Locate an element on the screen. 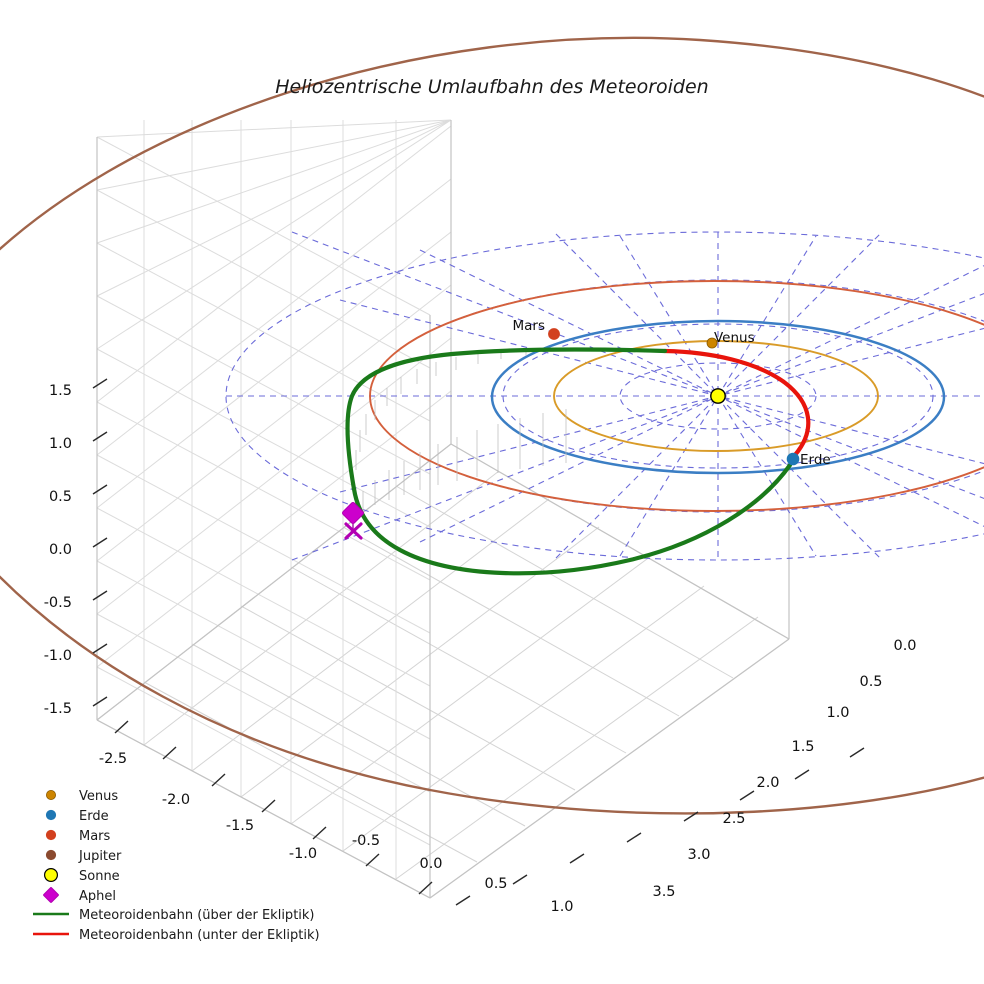 The height and width of the screenshot is (984, 984). x-tick-0: -2.5 is located at coordinates (113, 759).